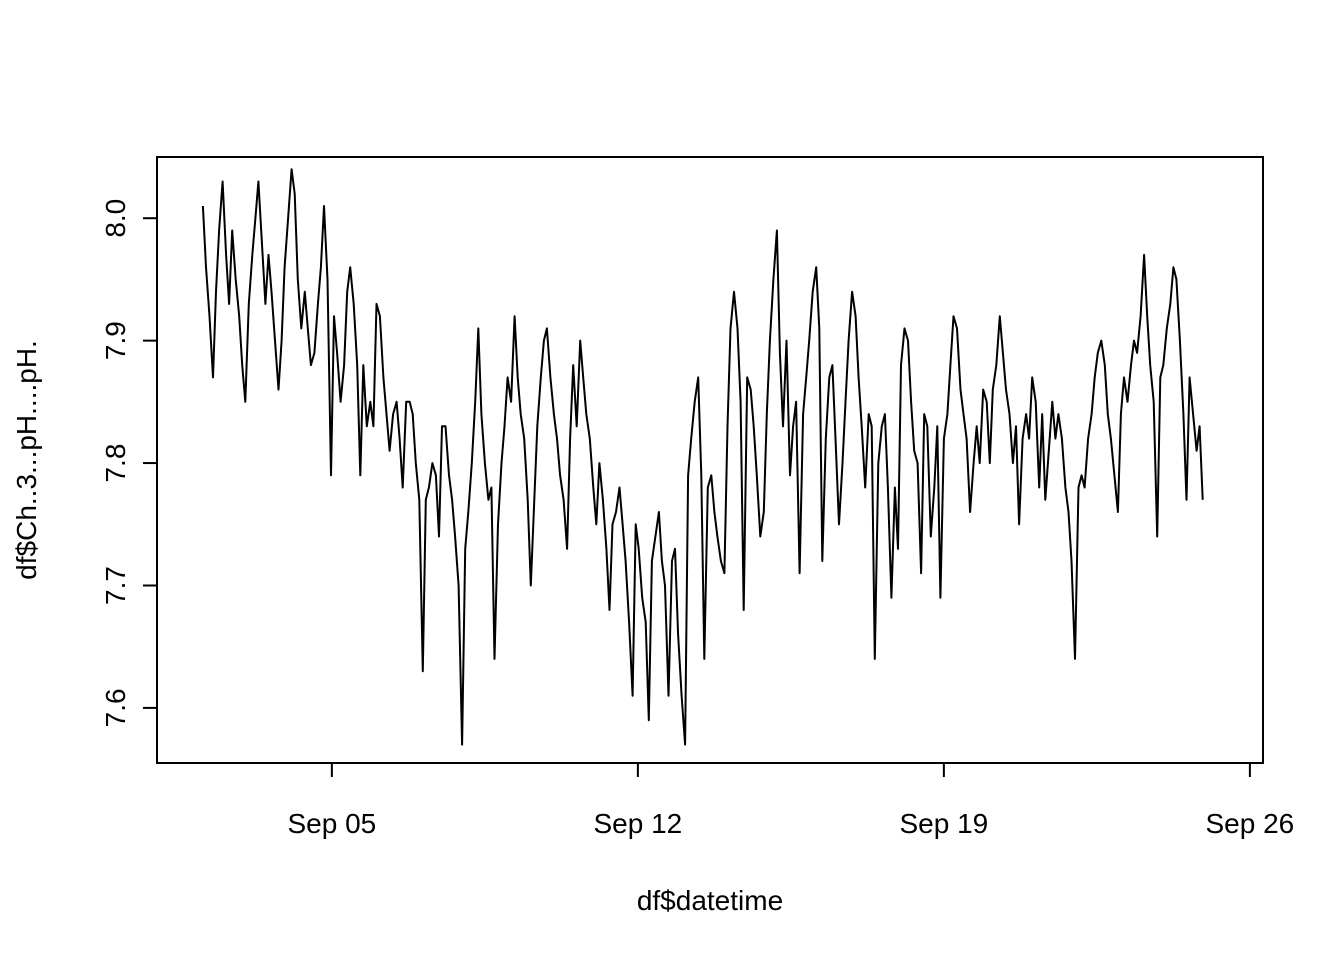  What do you see at coordinates (115, 707) in the screenshot?
I see `y-tick-label: 7.6` at bounding box center [115, 707].